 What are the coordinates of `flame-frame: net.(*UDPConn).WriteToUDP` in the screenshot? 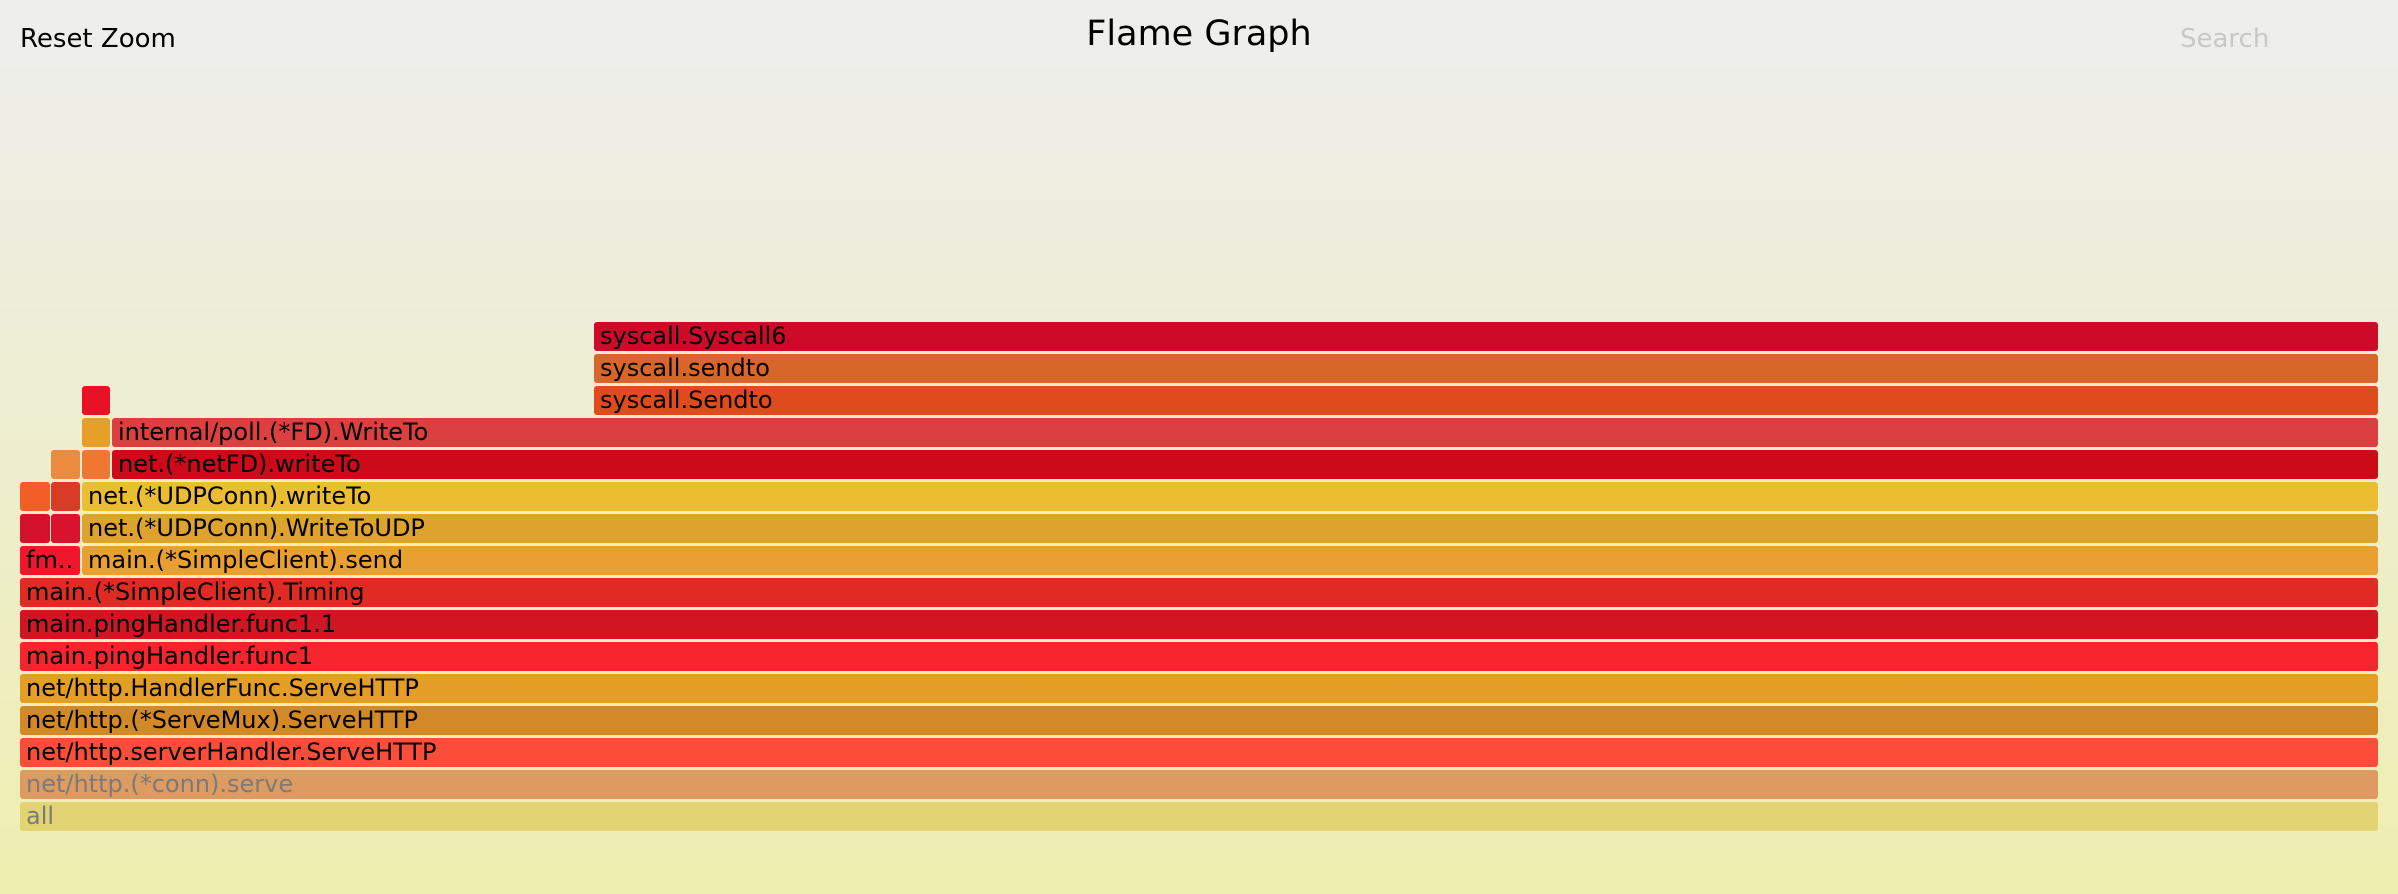 It's located at (1230, 528).